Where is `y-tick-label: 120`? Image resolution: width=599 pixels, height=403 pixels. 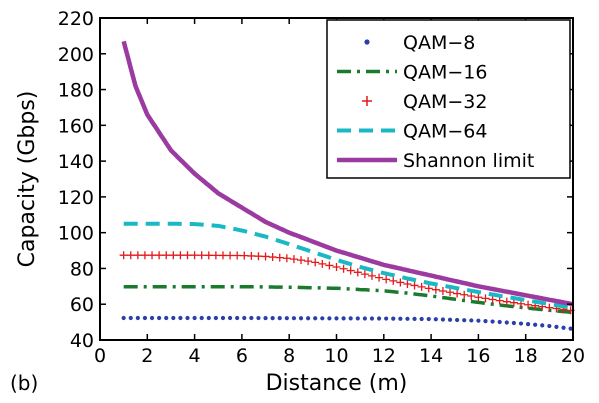 y-tick-label: 120 is located at coordinates (76, 198).